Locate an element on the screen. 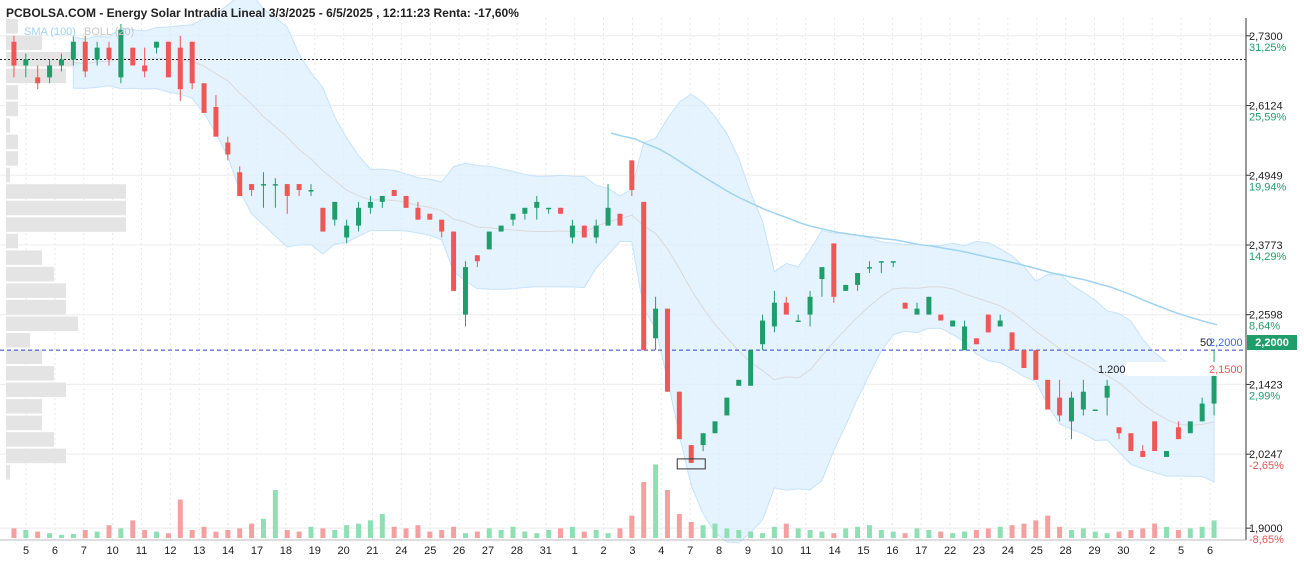  x-tick-label: 29 is located at coordinates (1094, 551).